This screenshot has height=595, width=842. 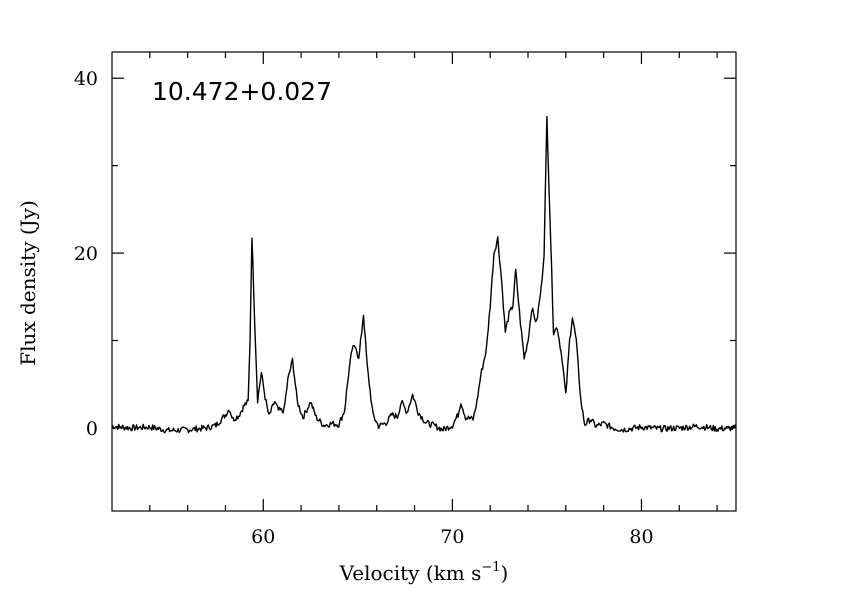 I want to click on y-axis-label: Flux density (Jy), so click(x=28, y=283).